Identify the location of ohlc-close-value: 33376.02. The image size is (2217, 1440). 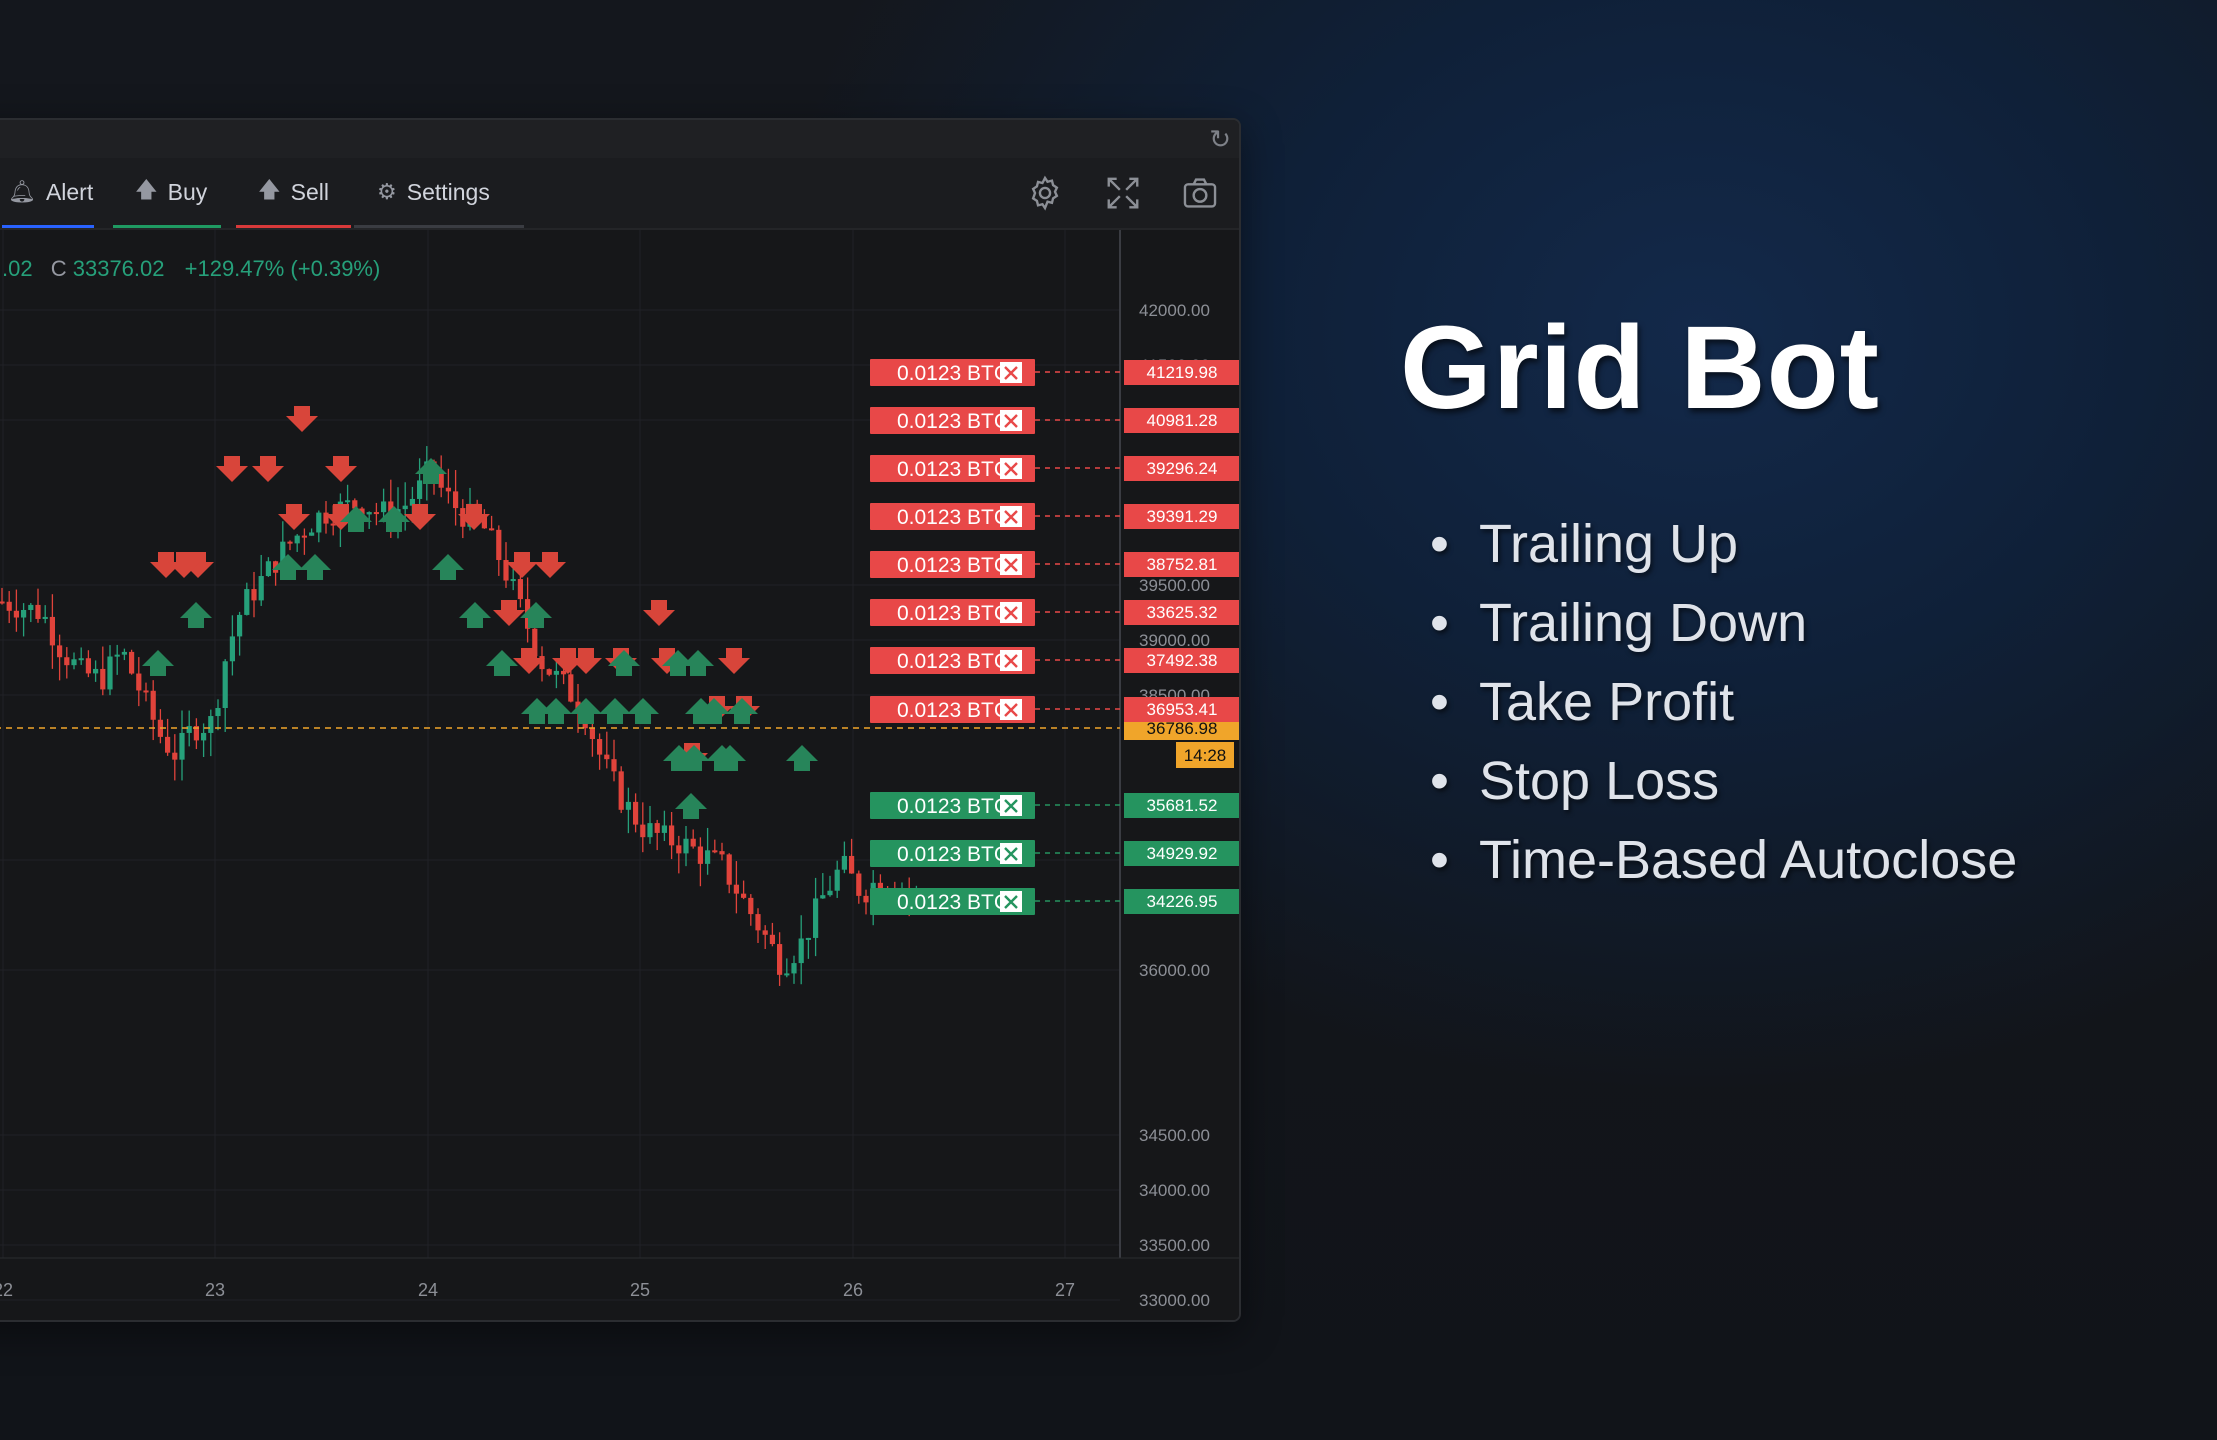
(118, 268).